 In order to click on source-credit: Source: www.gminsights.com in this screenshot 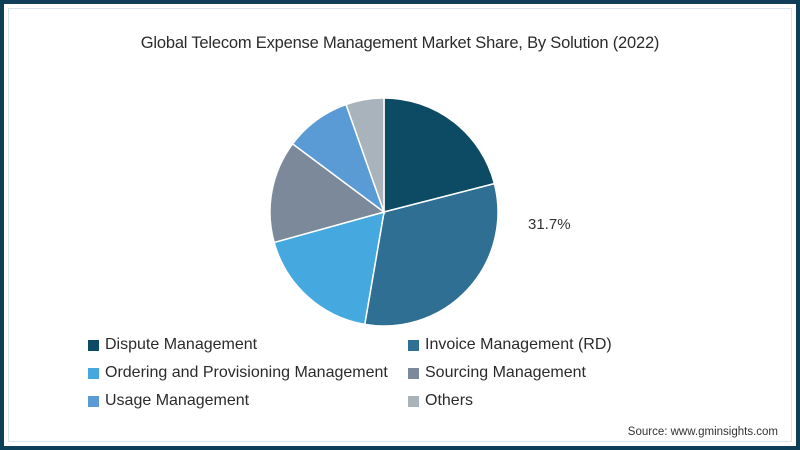, I will do `click(702, 432)`.